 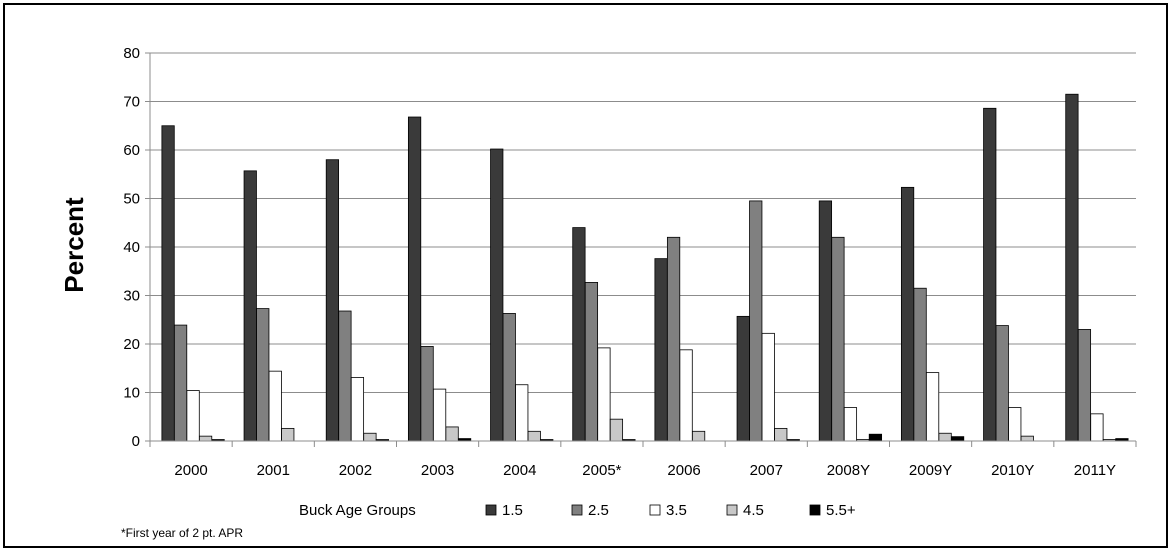 What do you see at coordinates (357, 510) in the screenshot?
I see `legend-title: Buck Age Groups` at bounding box center [357, 510].